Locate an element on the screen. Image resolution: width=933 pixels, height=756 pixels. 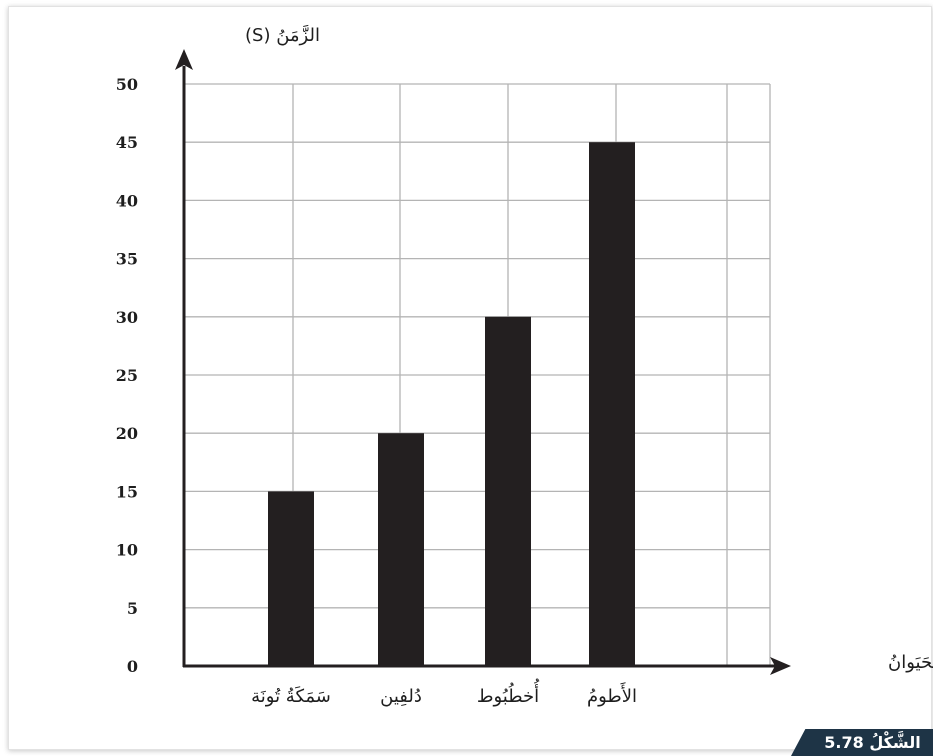
y-tick-label-40: 40 is located at coordinates (127, 200).